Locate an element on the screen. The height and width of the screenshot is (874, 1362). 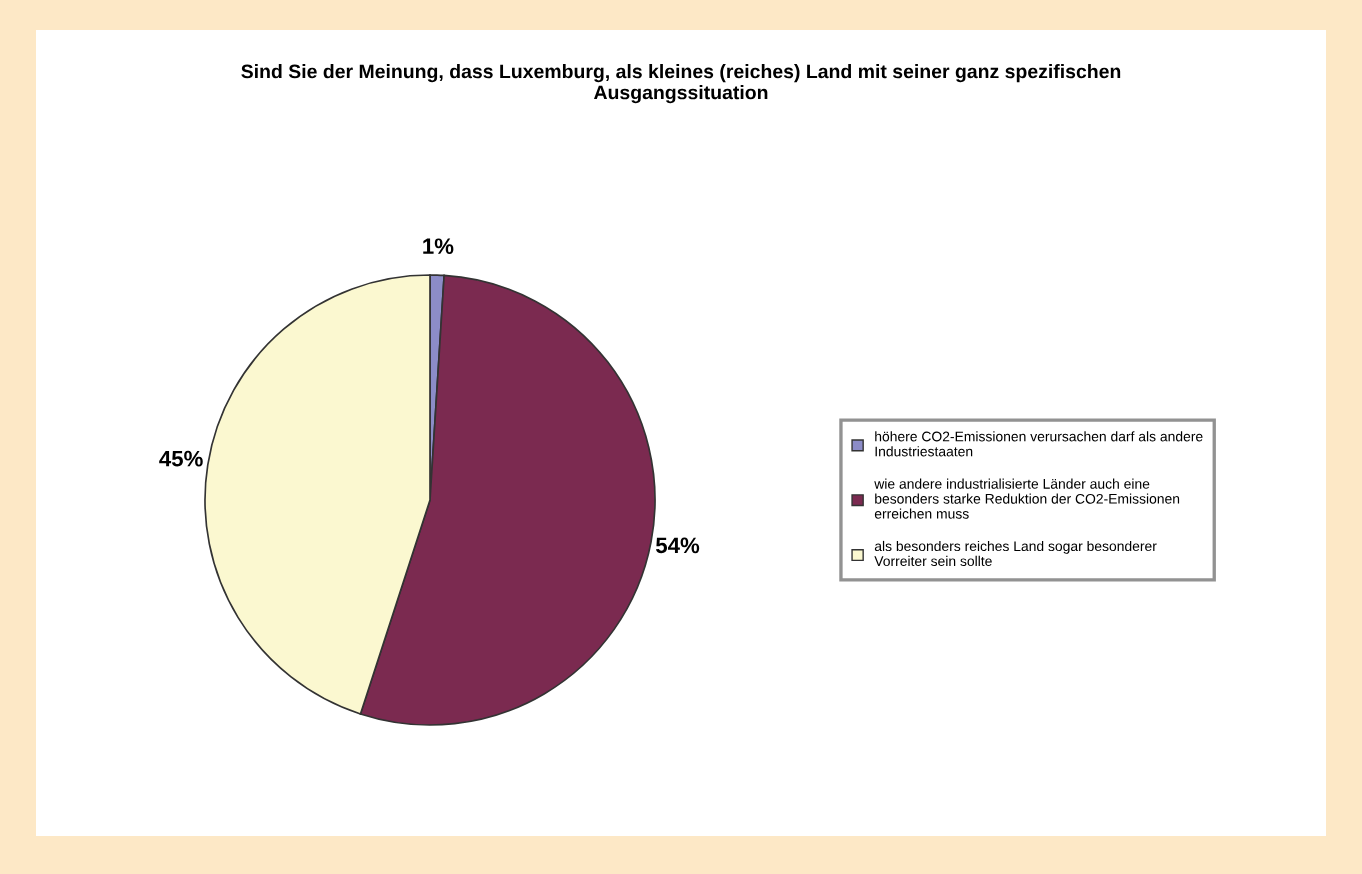
data-label: 45% is located at coordinates (181, 458).